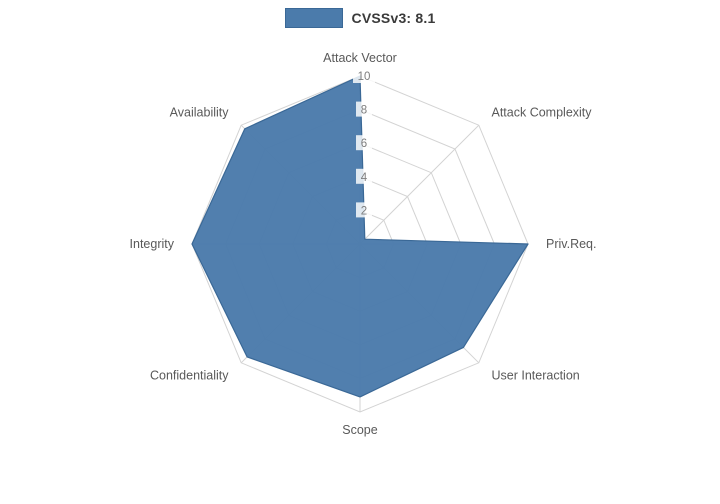 The width and height of the screenshot is (720, 504). I want to click on axis-label-priv-req: Priv.Req., so click(571, 244).